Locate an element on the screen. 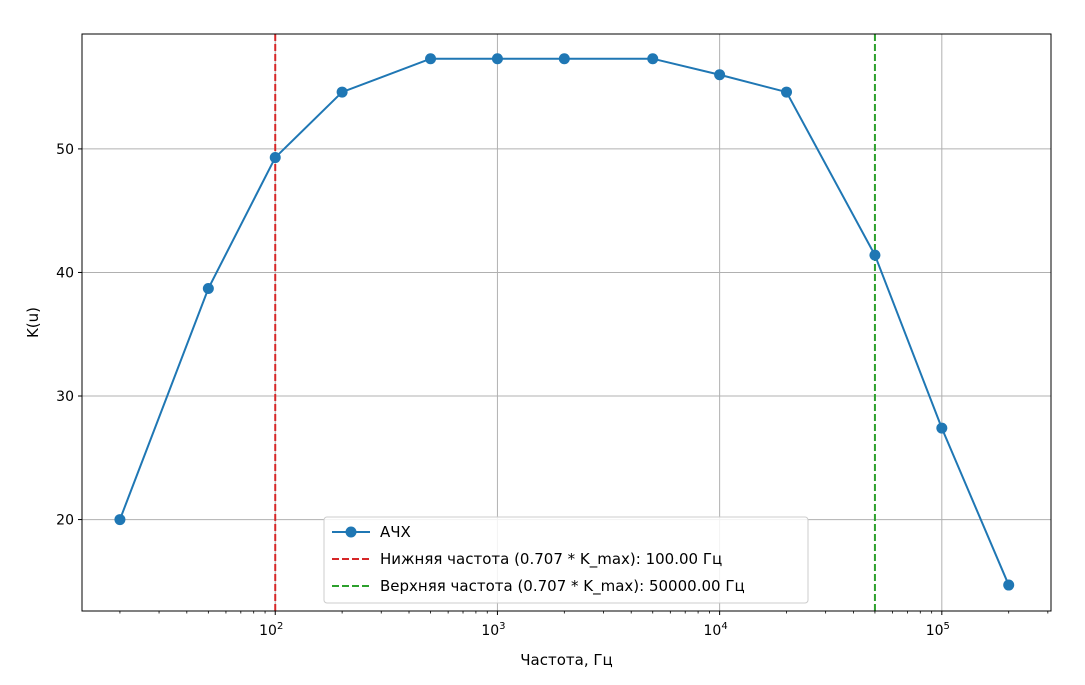 Image resolution: width=1085 pixels, height=685 pixels. x-tick-label: 10² is located at coordinates (271, 630).